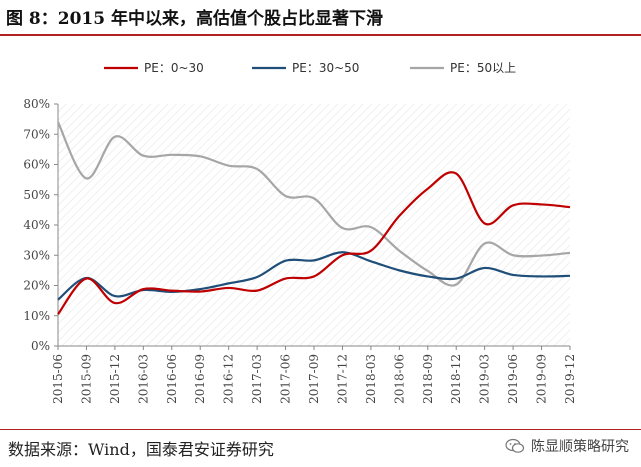 The height and width of the screenshot is (467, 641). I want to click on legend-label-3: PE：50以上, so click(483, 68).